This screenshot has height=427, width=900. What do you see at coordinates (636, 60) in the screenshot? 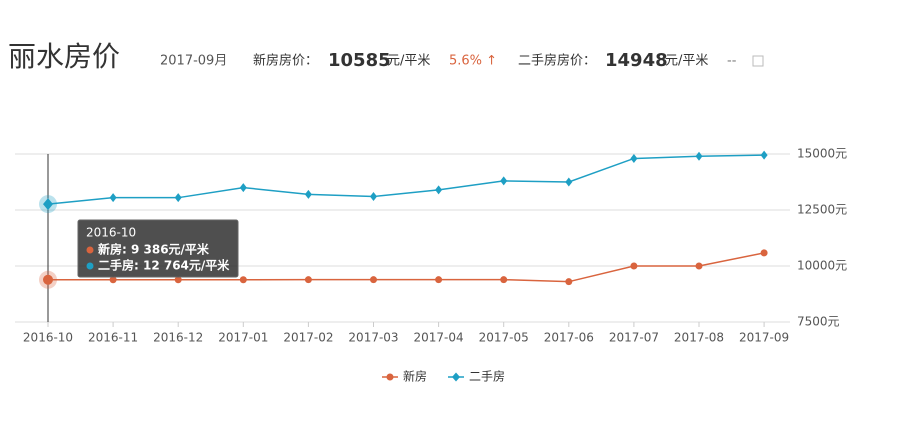
I see `price: 14948` at bounding box center [636, 60].